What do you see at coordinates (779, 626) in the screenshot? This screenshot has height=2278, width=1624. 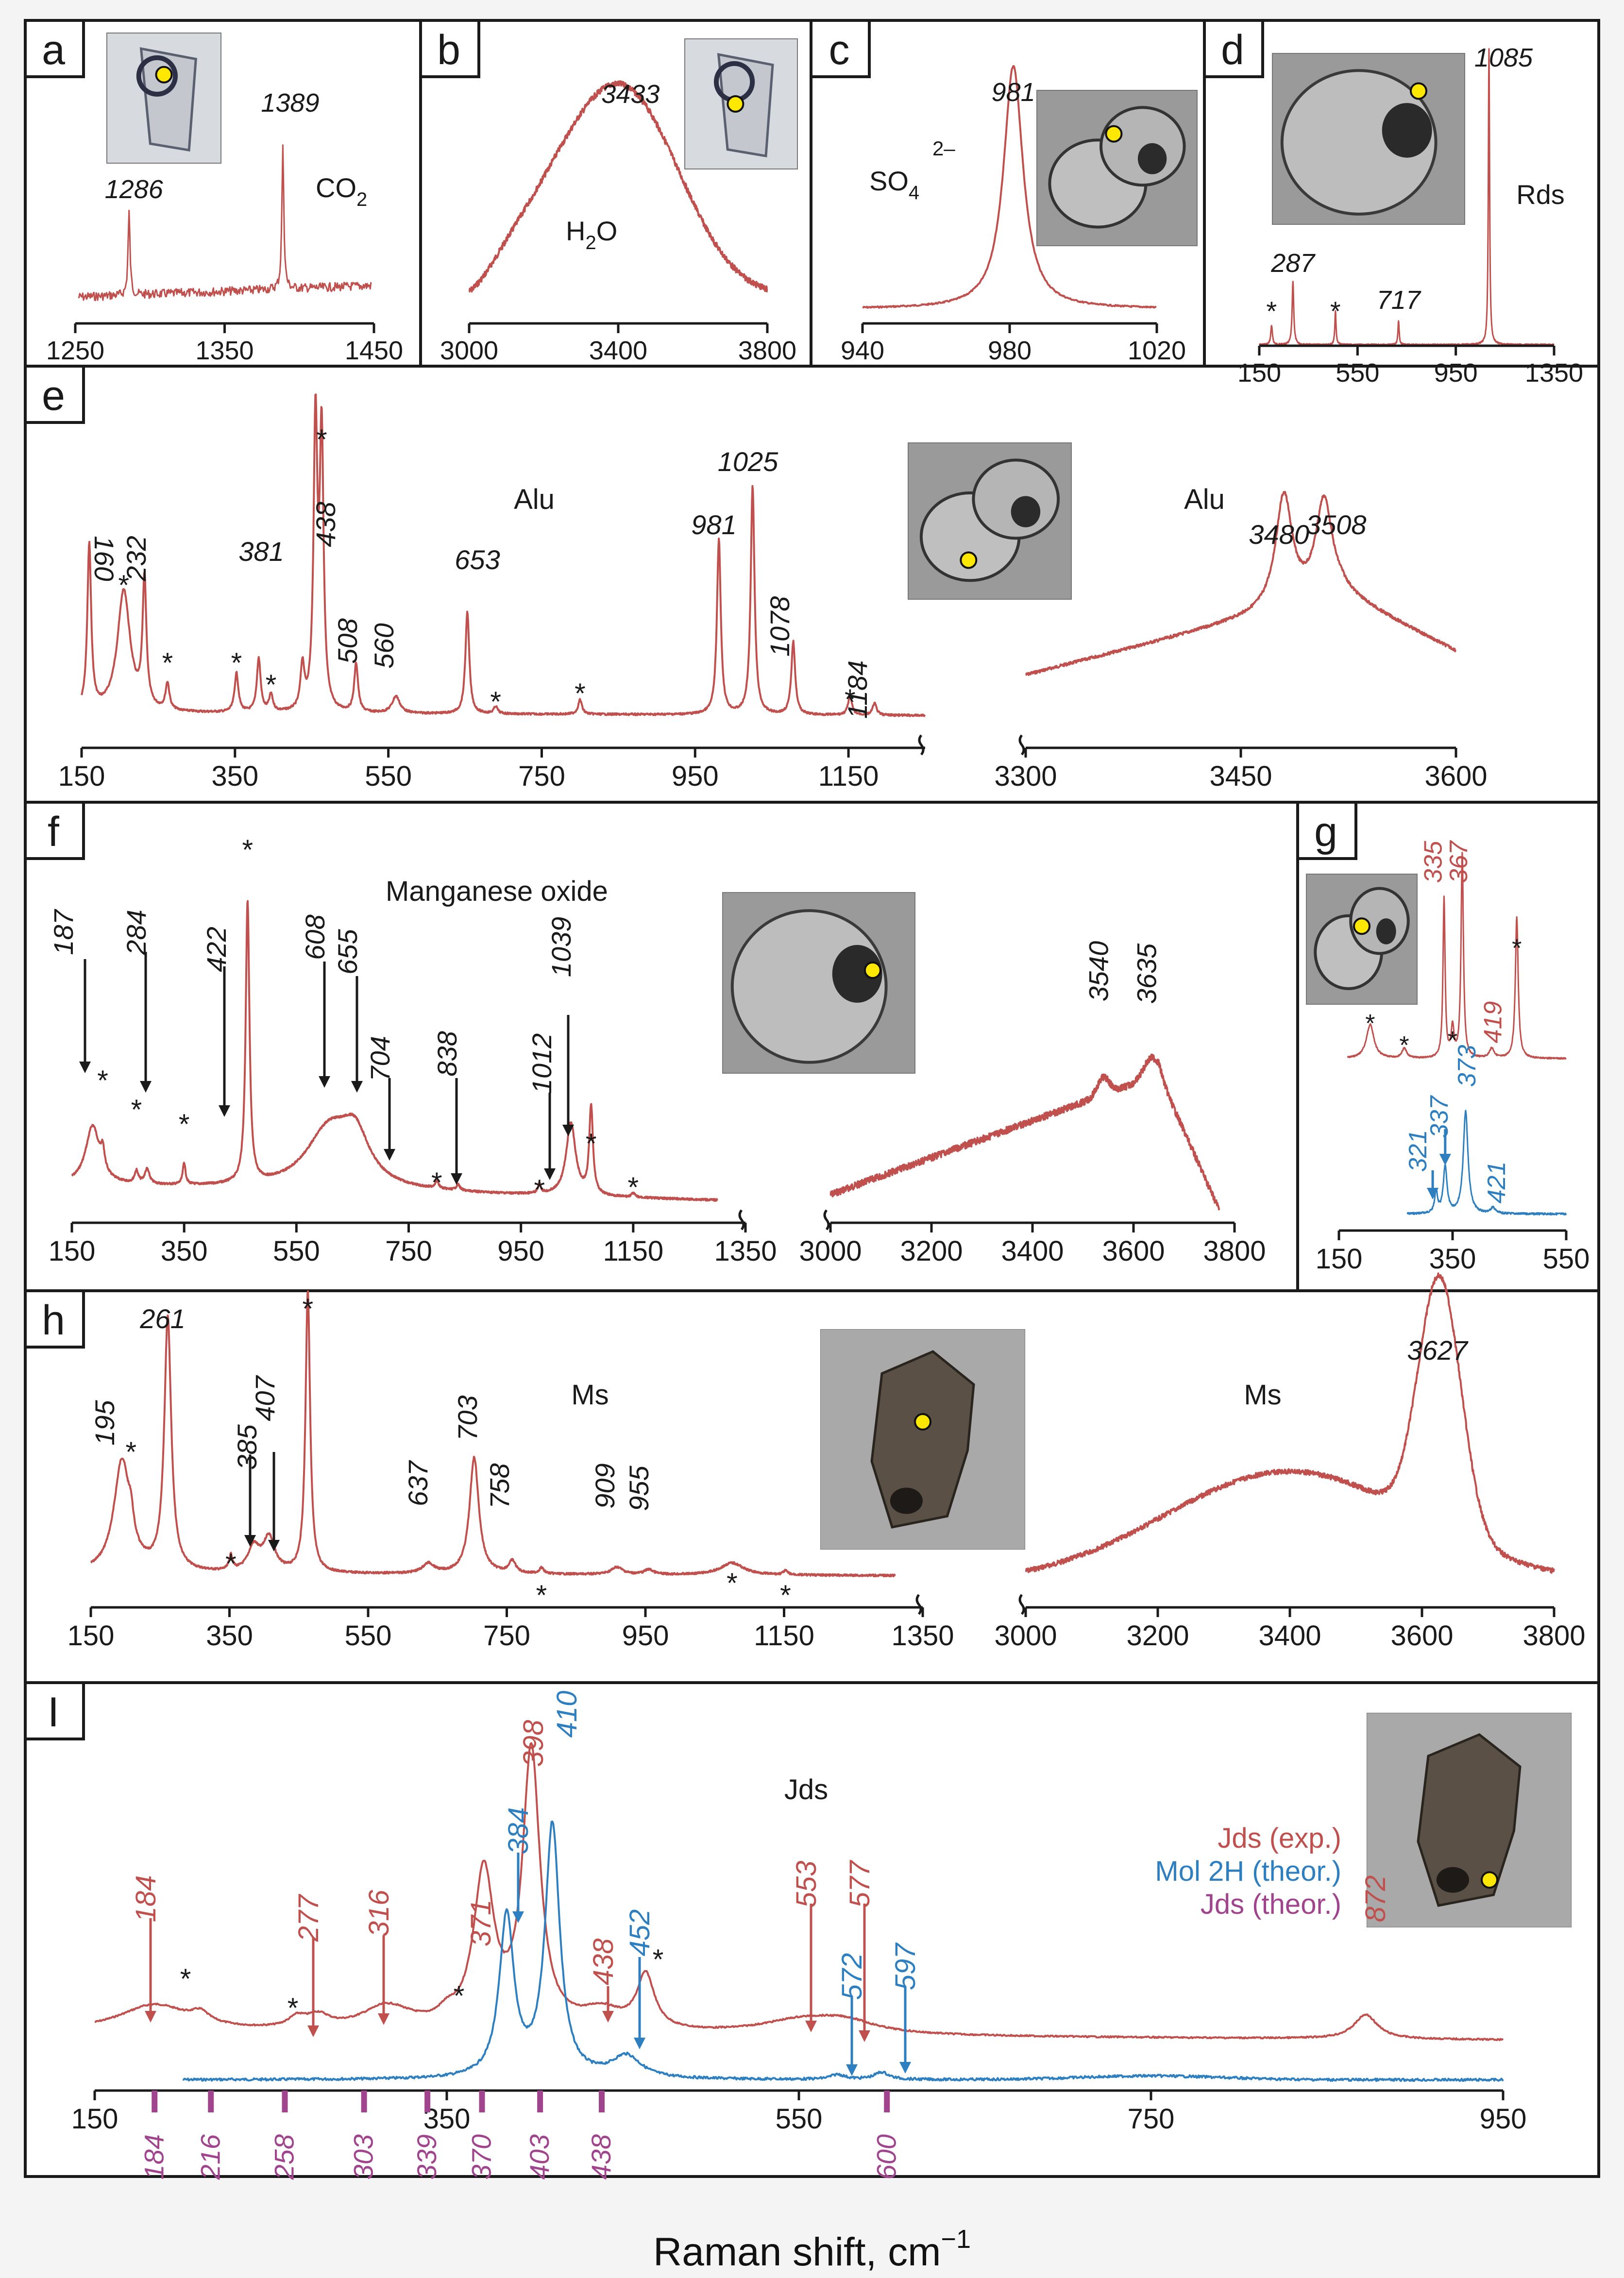 I see `peak-label: 1078` at bounding box center [779, 626].